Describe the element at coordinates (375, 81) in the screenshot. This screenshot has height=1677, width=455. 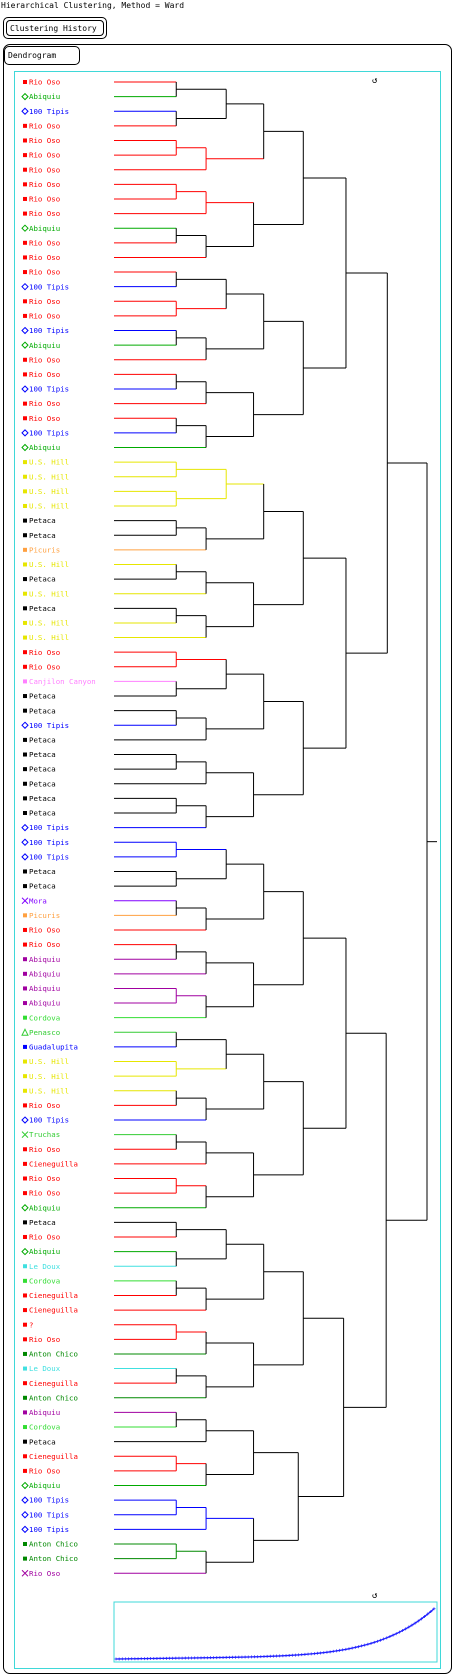
I see `refresh-icon: ↺` at that location.